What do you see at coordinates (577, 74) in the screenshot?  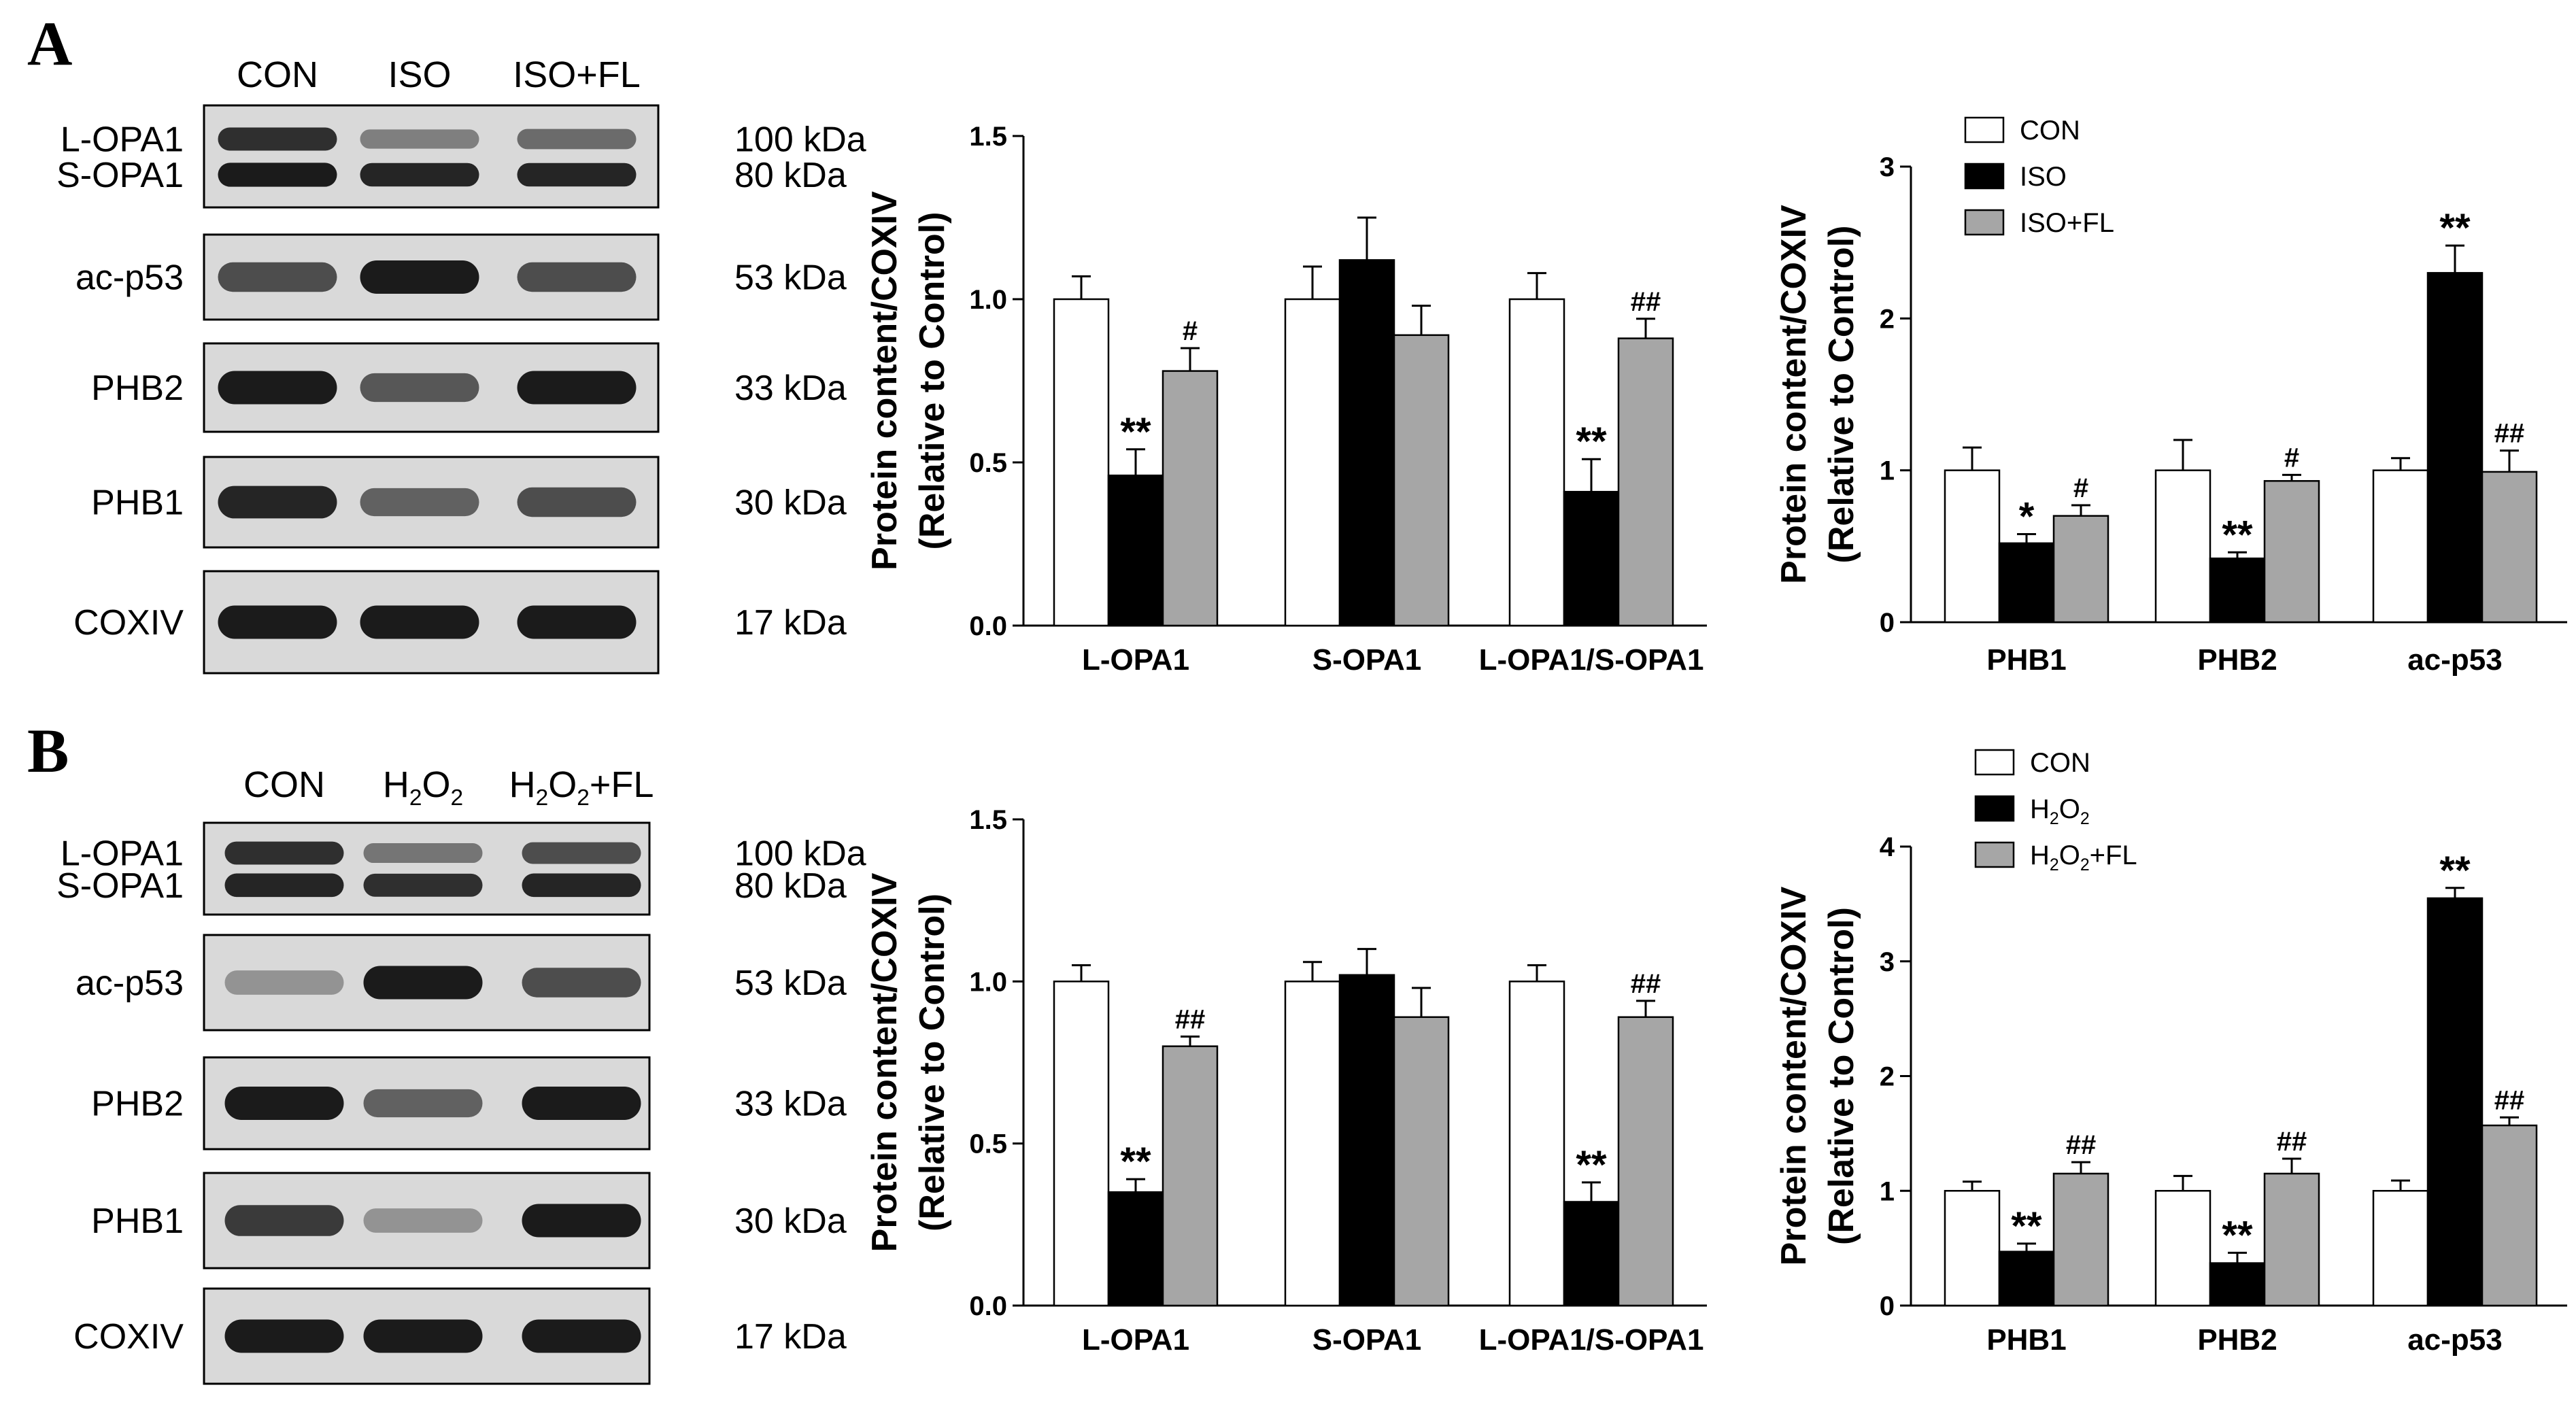 I see `lane-label: ISO+FL` at bounding box center [577, 74].